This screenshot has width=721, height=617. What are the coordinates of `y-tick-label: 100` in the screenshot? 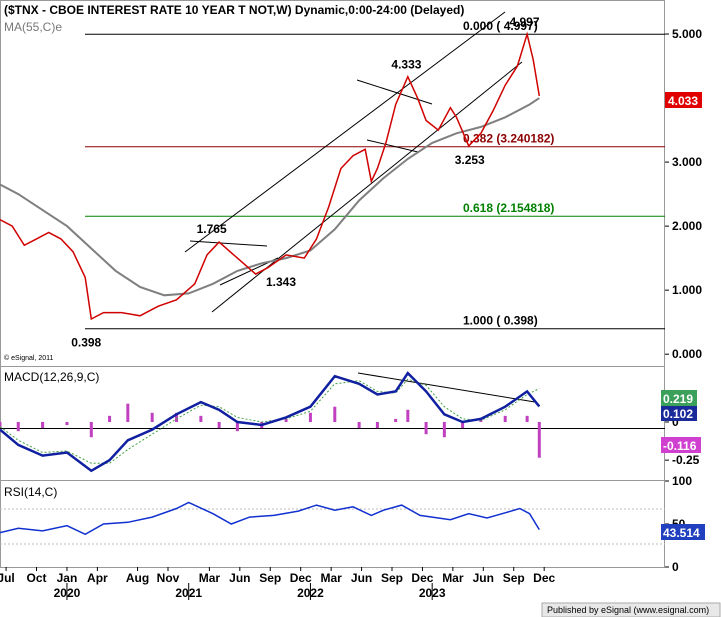 It's located at (682, 481).